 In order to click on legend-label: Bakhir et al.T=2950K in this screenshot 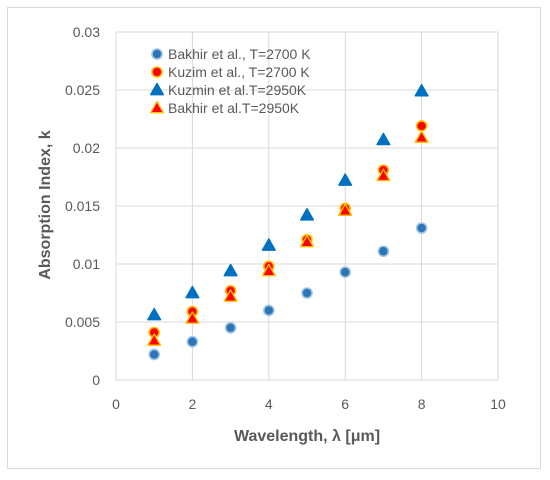, I will do `click(234, 108)`.